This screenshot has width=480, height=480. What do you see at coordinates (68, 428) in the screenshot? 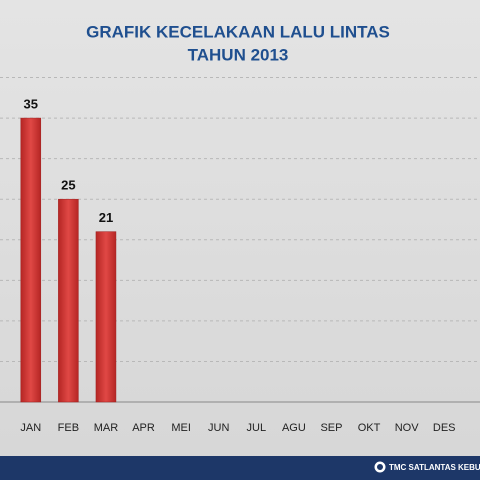
I see `x-tick-label: FEB` at bounding box center [68, 428].